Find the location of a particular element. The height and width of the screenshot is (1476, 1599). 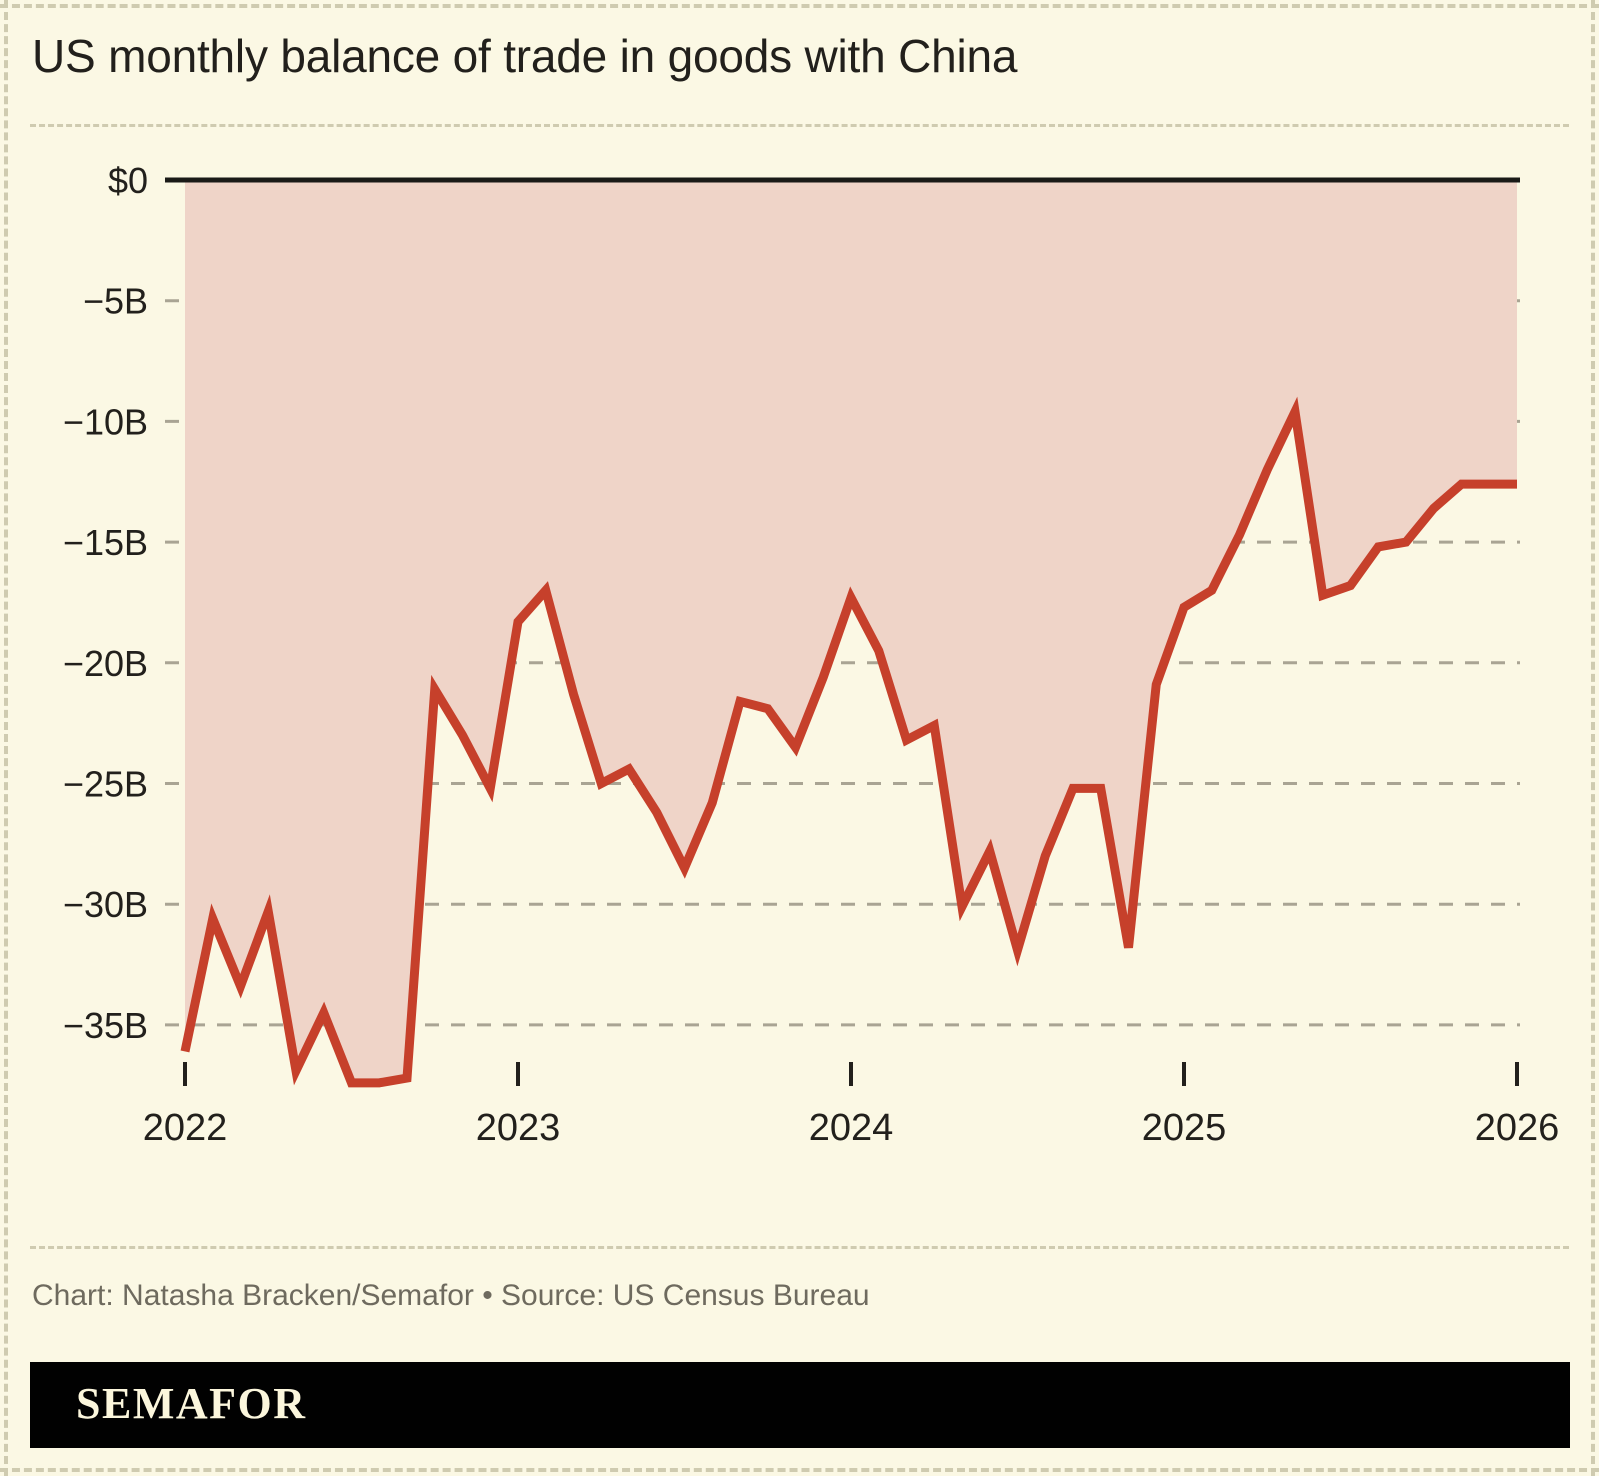

x-axis-tick-label: 2024 is located at coordinates (851, 1128).